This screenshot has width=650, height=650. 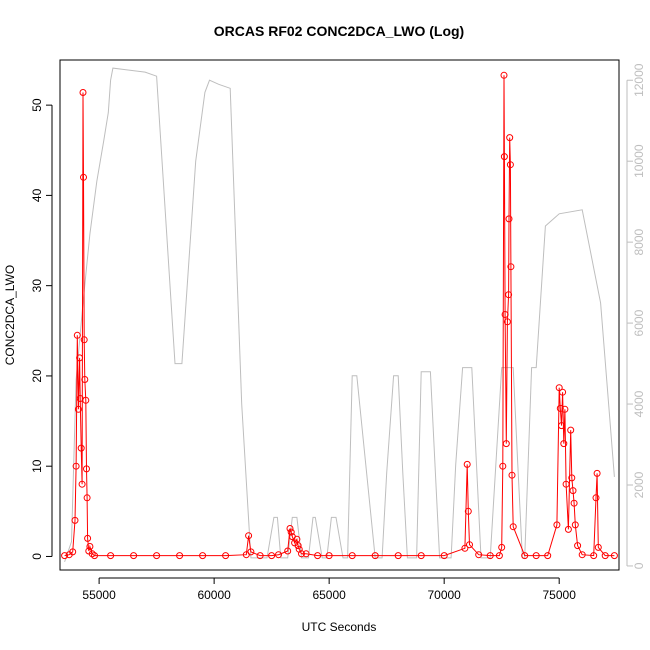 I want to click on x-tick-label: 60000, so click(x=214, y=595).